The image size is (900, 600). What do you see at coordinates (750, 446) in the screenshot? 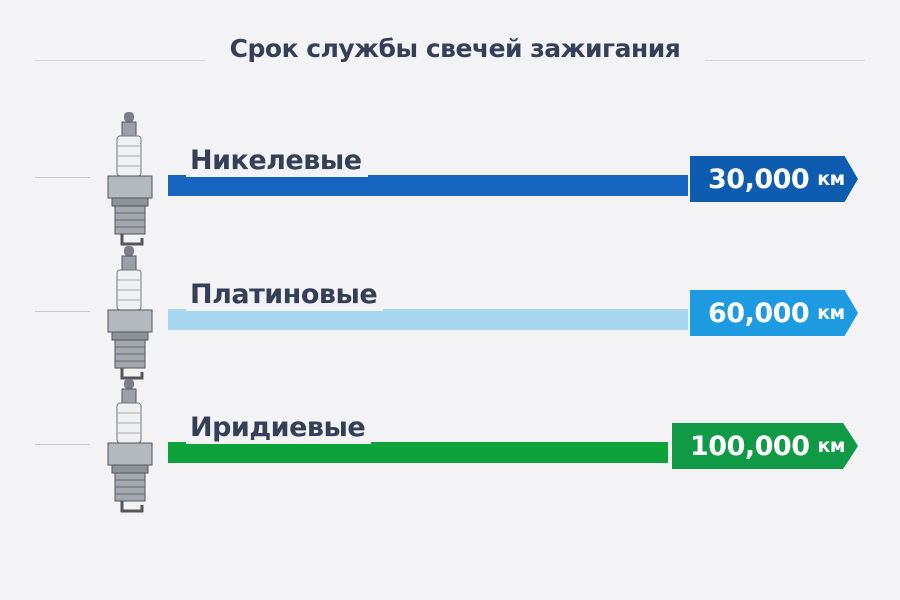
I see `value-label: 100,000` at bounding box center [750, 446].